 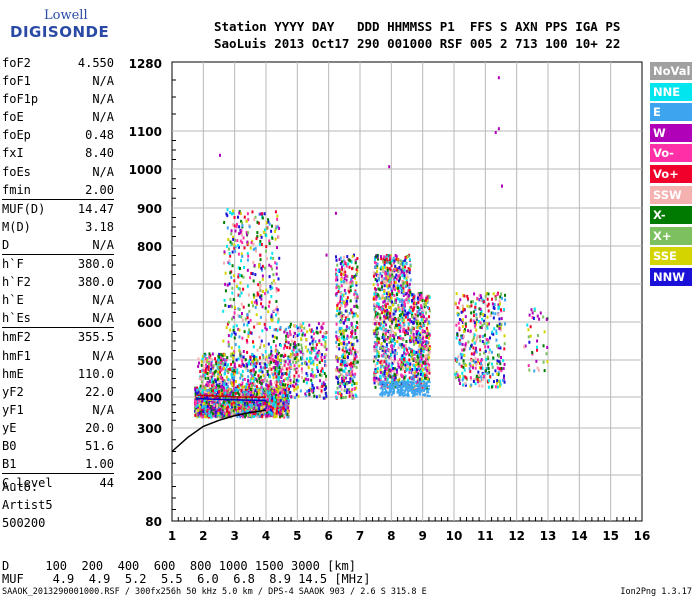 I want to click on x-tick-label: 11, so click(x=485, y=536).